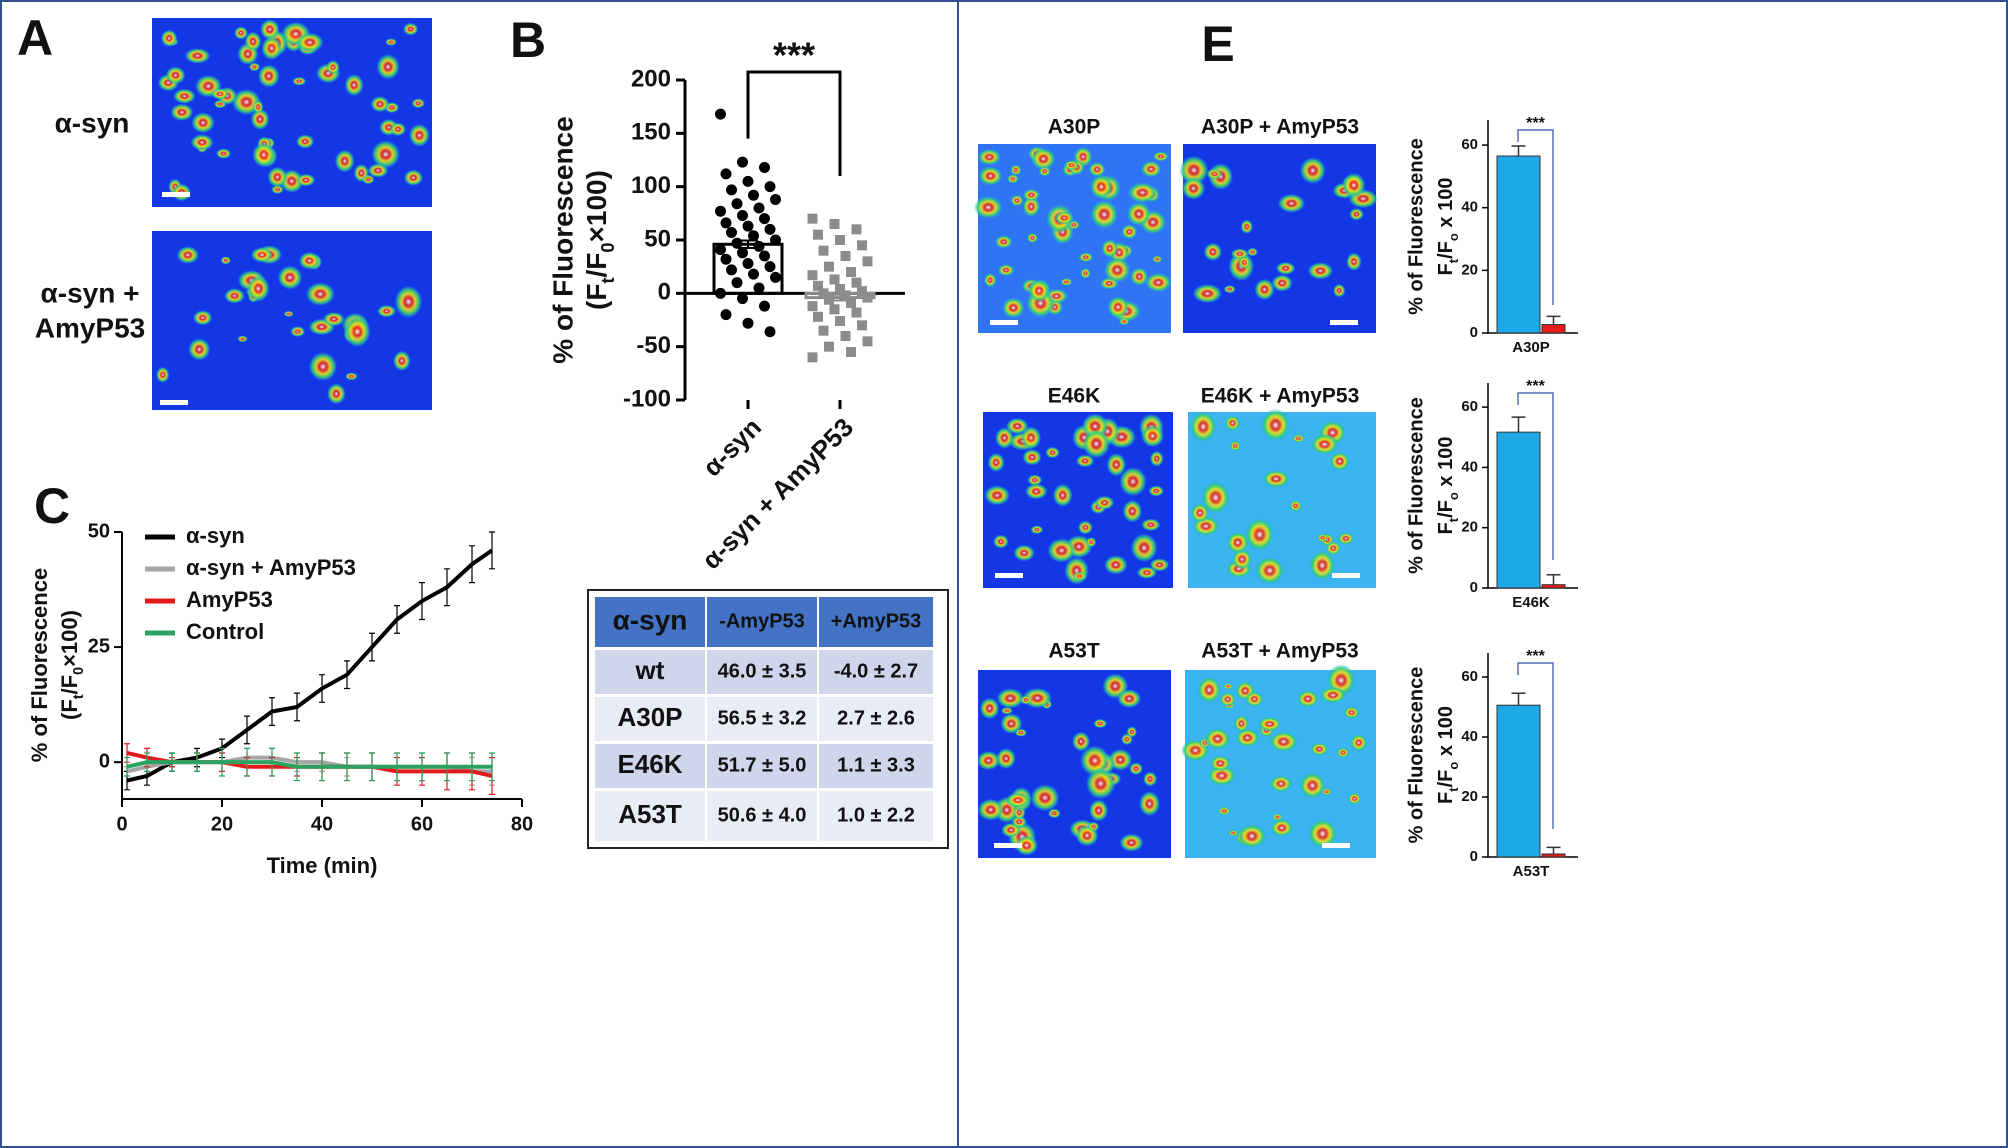  What do you see at coordinates (651, 78) in the screenshot?
I see `y-tick-label: 200` at bounding box center [651, 78].